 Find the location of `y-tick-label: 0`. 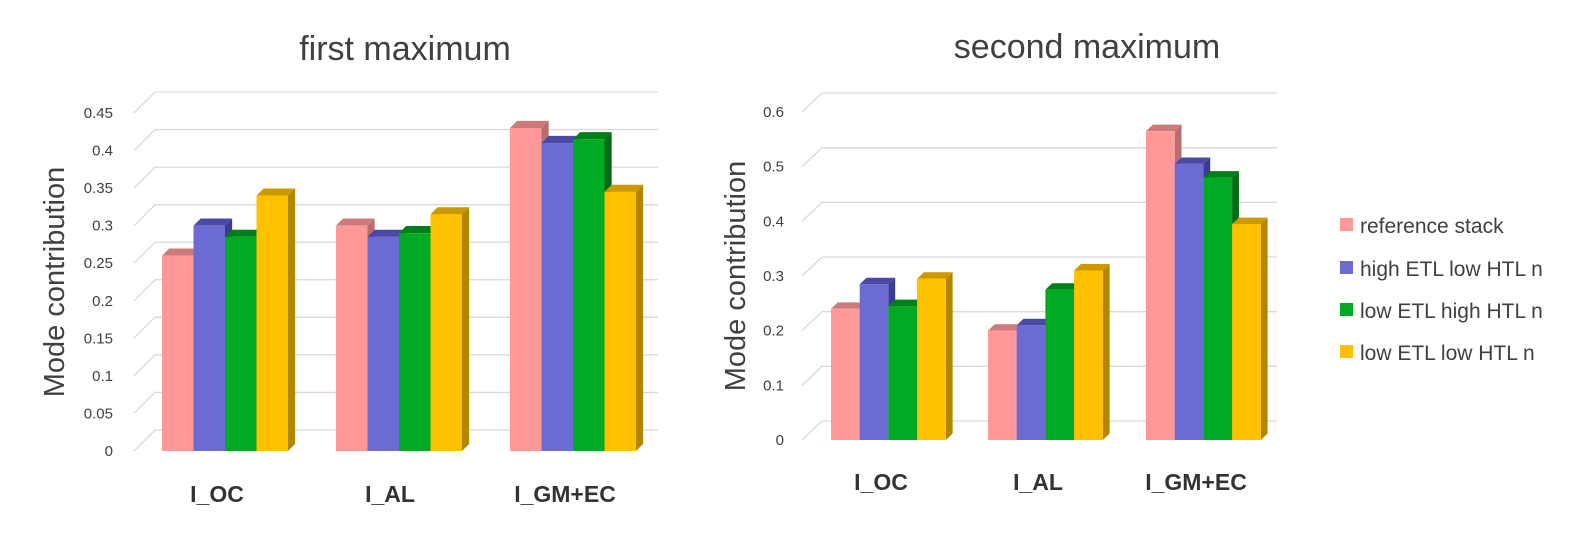

y-tick-label: 0 is located at coordinates (780, 440).